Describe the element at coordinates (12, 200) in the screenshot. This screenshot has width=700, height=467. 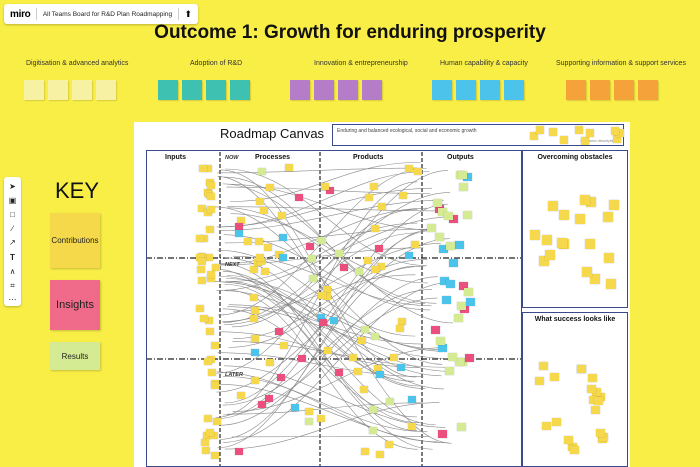
I see `sticky-note-icon: ▣` at that location.